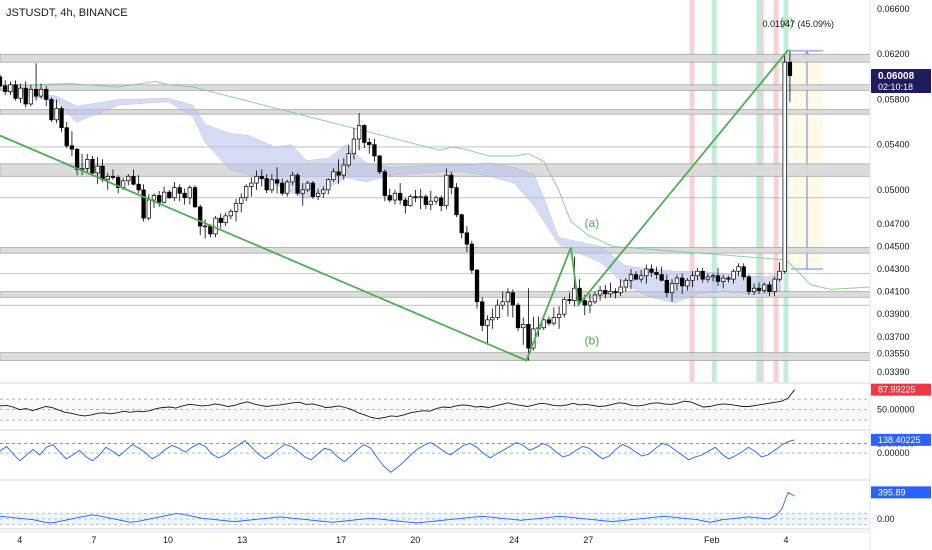 The image size is (932, 550). I want to click on time-tick-label: 13, so click(242, 540).